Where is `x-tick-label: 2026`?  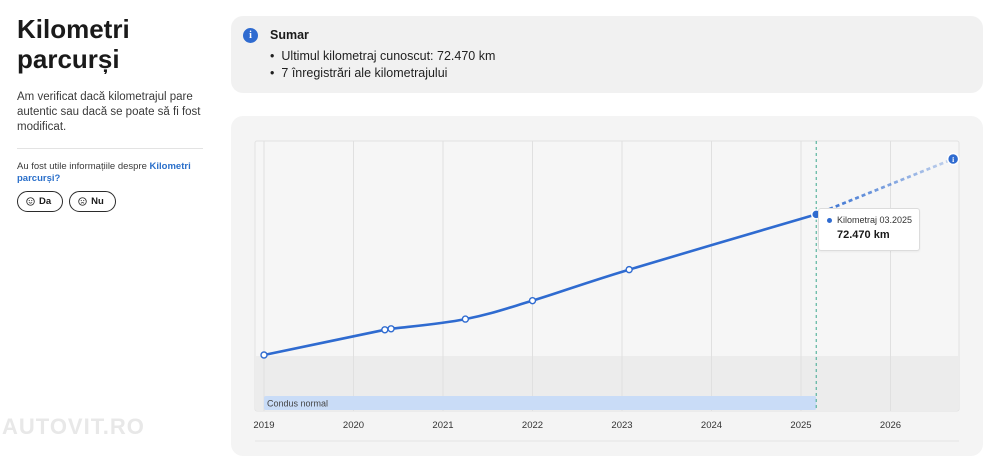 x-tick-label: 2026 is located at coordinates (890, 425).